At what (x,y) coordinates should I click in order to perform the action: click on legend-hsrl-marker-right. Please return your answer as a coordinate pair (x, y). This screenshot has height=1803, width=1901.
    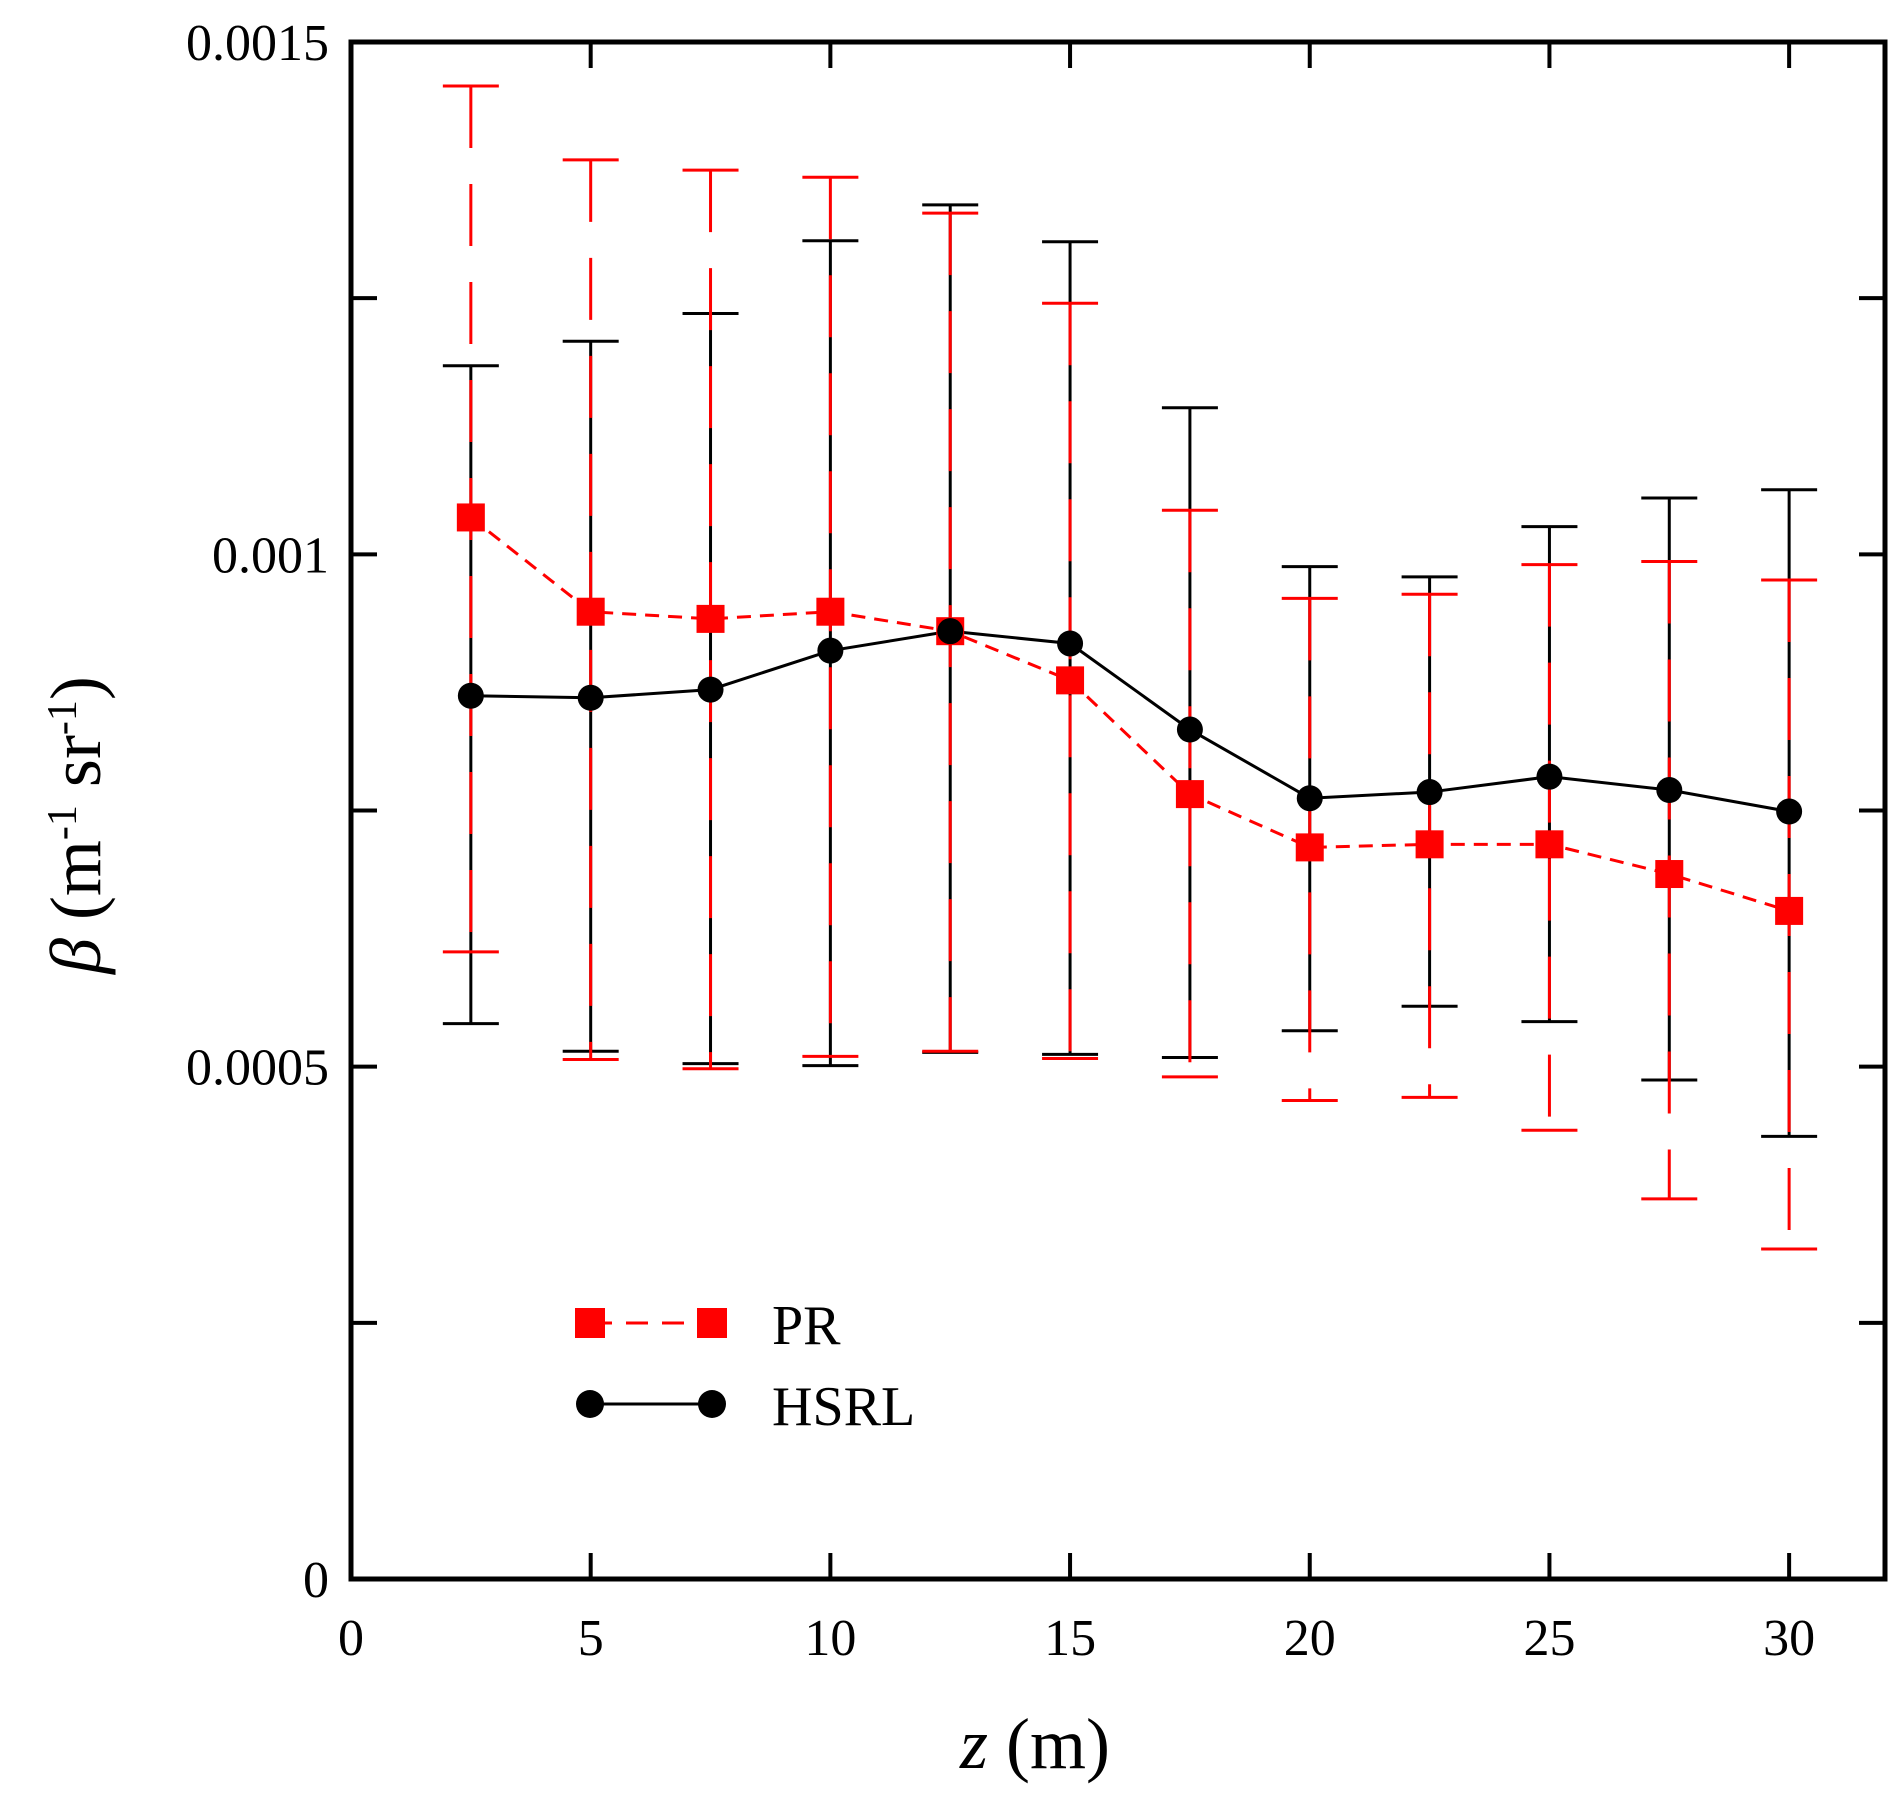
    Looking at the image, I should click on (712, 1404).